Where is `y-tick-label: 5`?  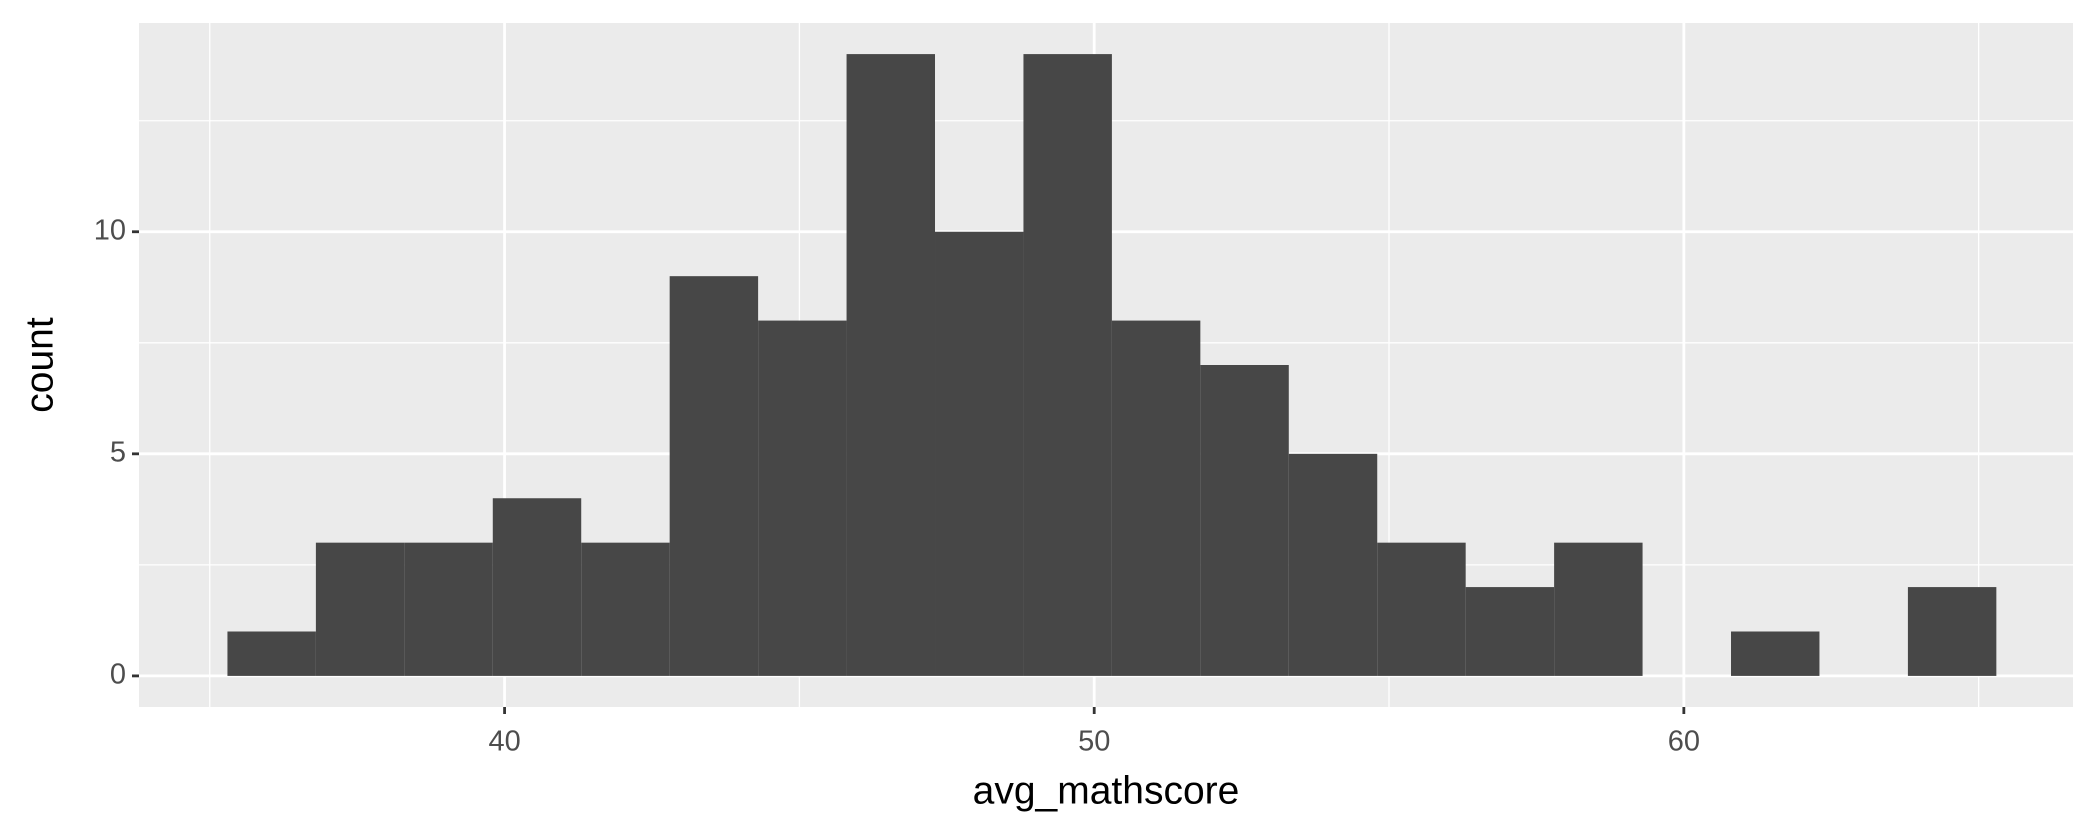 y-tick-label: 5 is located at coordinates (118, 452).